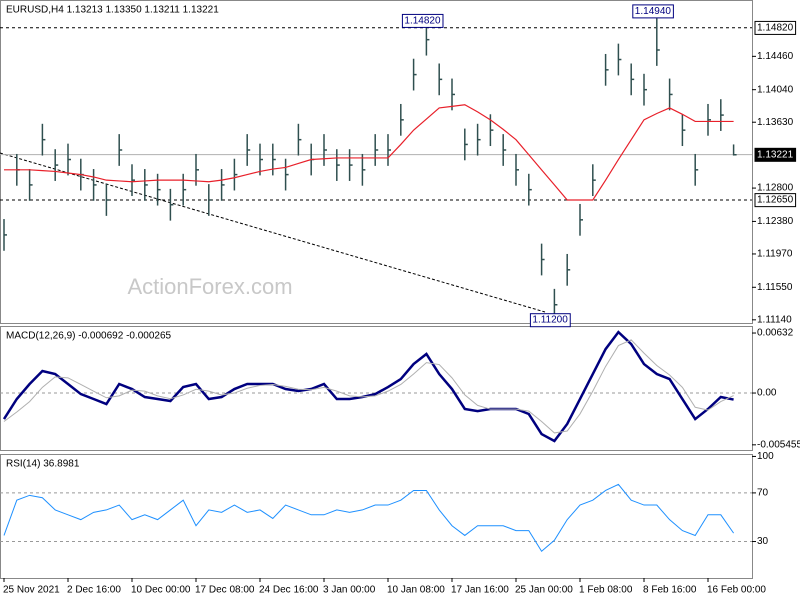  I want to click on x-tick-label: 10 Jan 08:00, so click(416, 590).